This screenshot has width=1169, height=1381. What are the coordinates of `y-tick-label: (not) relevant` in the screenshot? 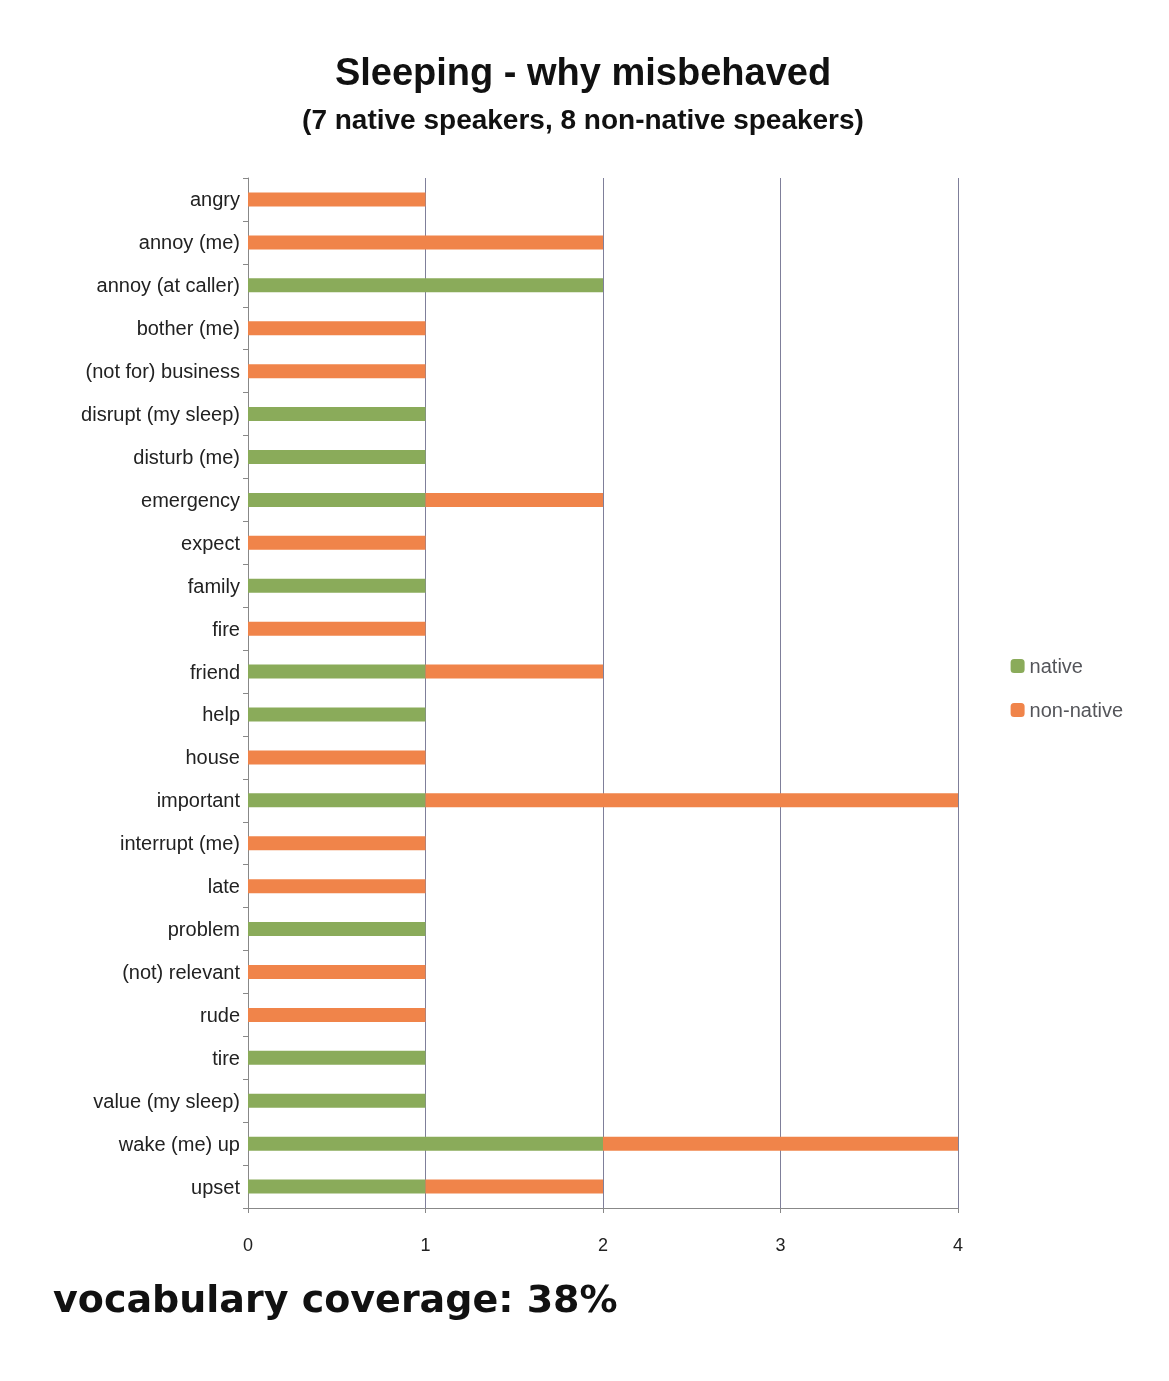 It's located at (181, 971).